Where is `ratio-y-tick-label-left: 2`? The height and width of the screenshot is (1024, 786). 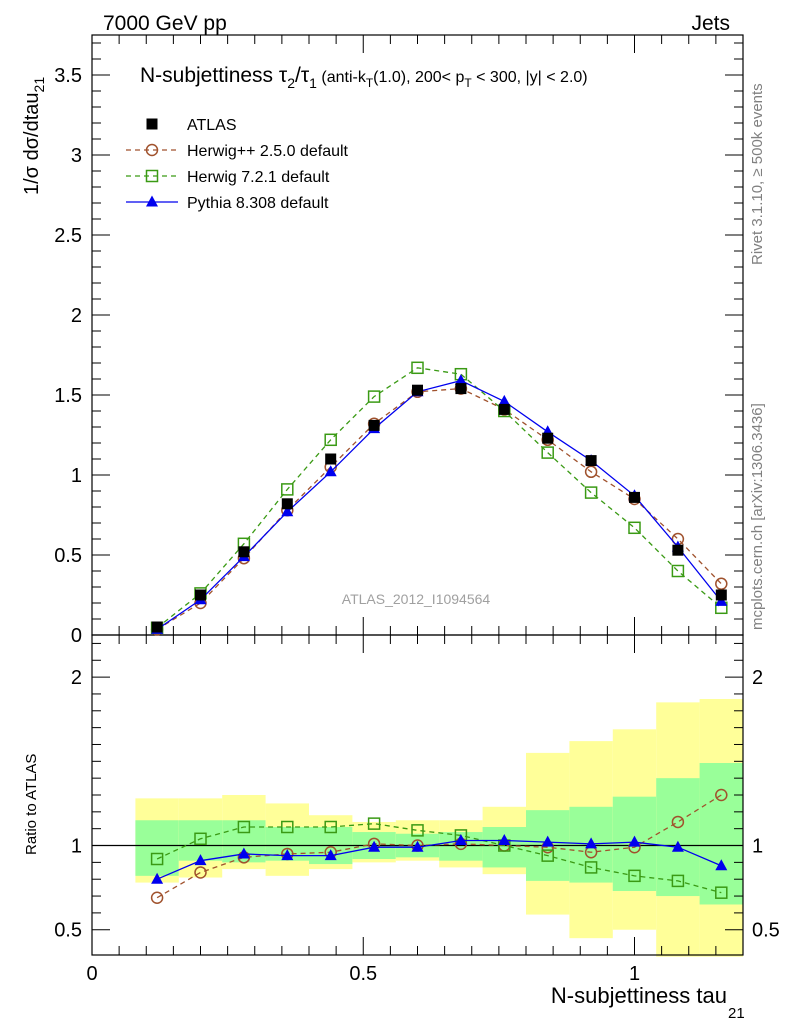 ratio-y-tick-label-left: 2 is located at coordinates (76, 678).